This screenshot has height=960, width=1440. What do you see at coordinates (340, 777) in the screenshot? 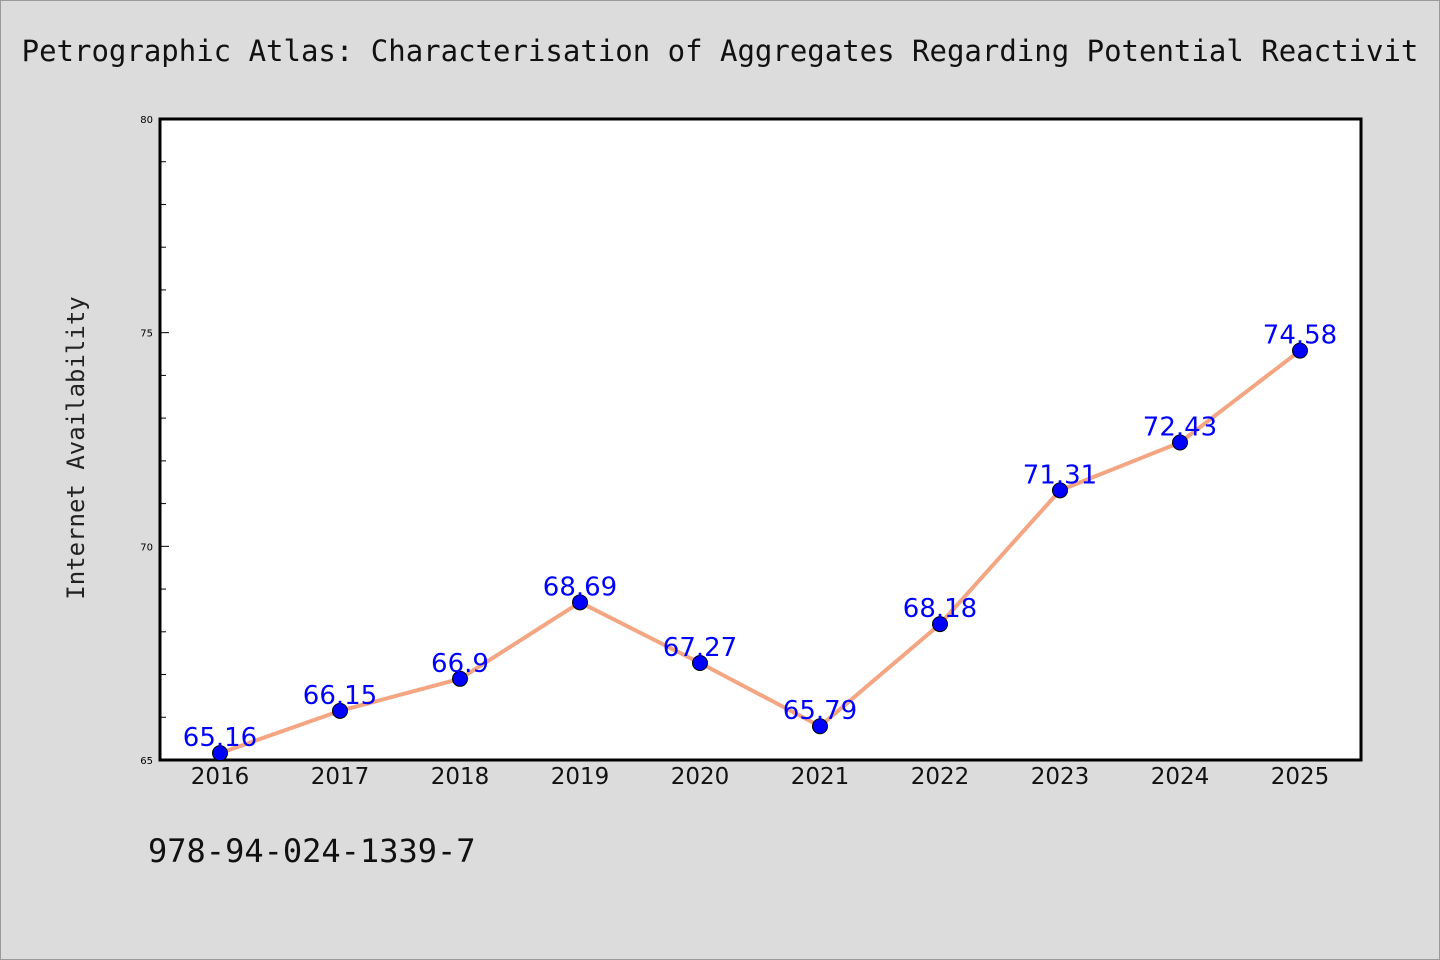
I see `x-tick-label: 2017` at bounding box center [340, 777].